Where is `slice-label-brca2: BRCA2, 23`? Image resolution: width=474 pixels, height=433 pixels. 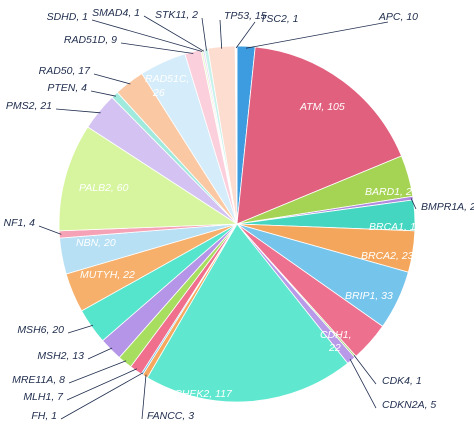
slice-label-brca2: BRCA2, 23 is located at coordinates (387, 256).